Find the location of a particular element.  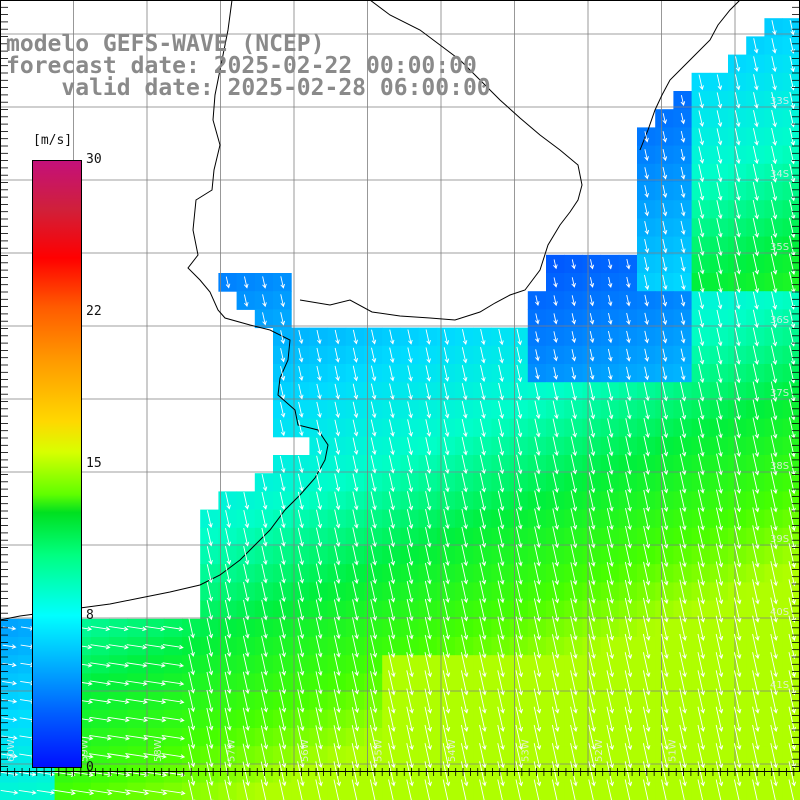

longitude-label: 55W is located at coordinates (379, 750).